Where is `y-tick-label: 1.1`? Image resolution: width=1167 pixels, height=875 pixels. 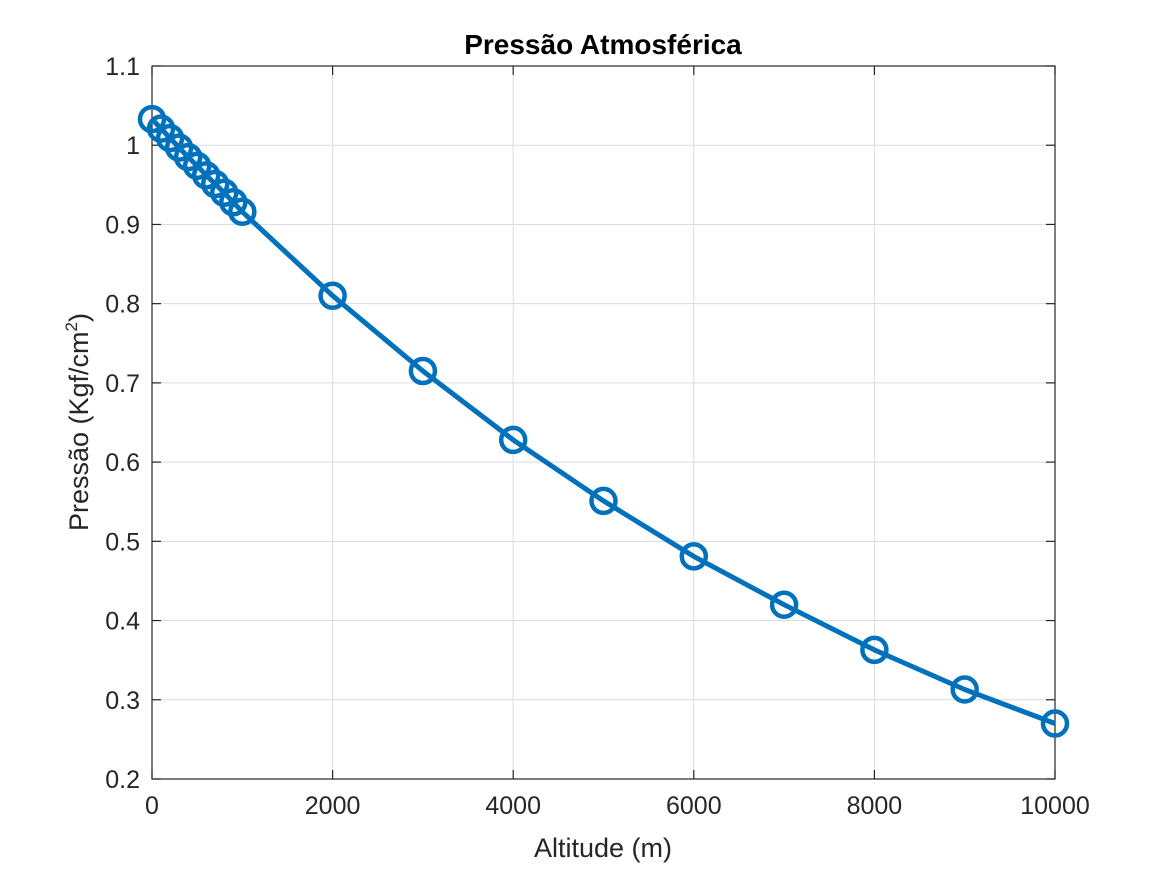
y-tick-label: 1.1 is located at coordinates (122, 67).